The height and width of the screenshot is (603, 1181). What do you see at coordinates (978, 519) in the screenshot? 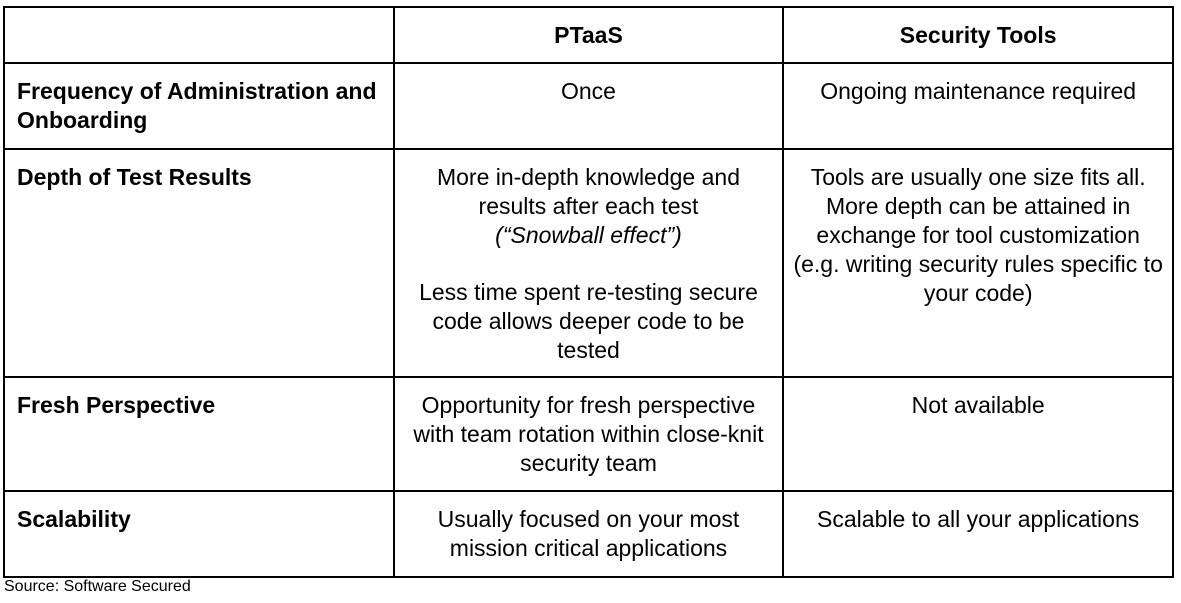
I see `cell-text: Scalable to all your applications` at bounding box center [978, 519].